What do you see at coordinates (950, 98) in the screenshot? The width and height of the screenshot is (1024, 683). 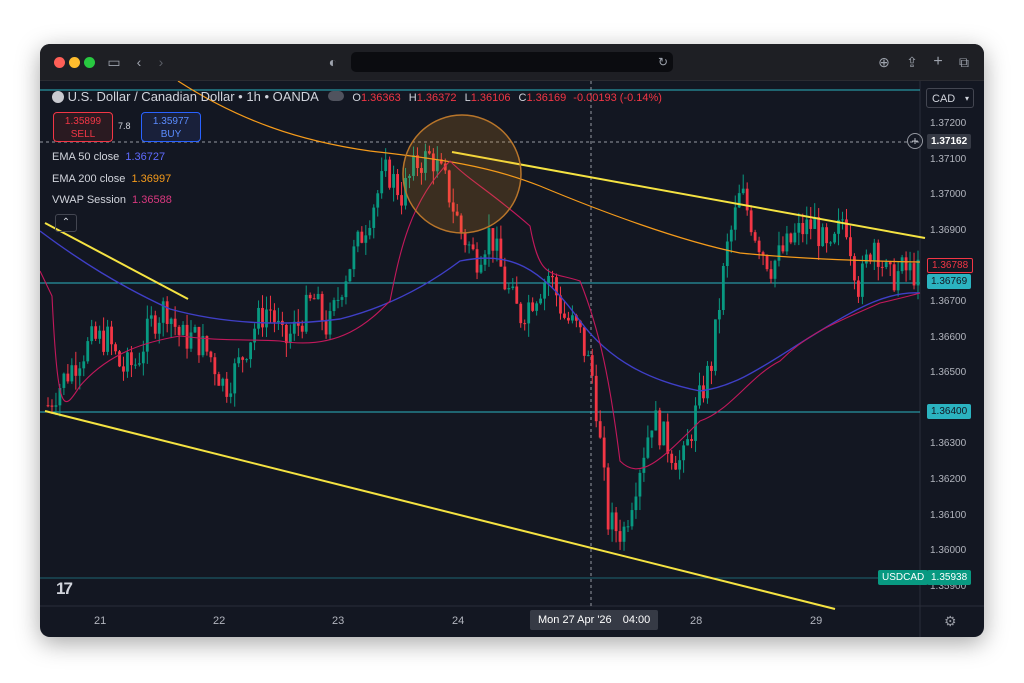 I see `currency-select: CAD ▾` at bounding box center [950, 98].